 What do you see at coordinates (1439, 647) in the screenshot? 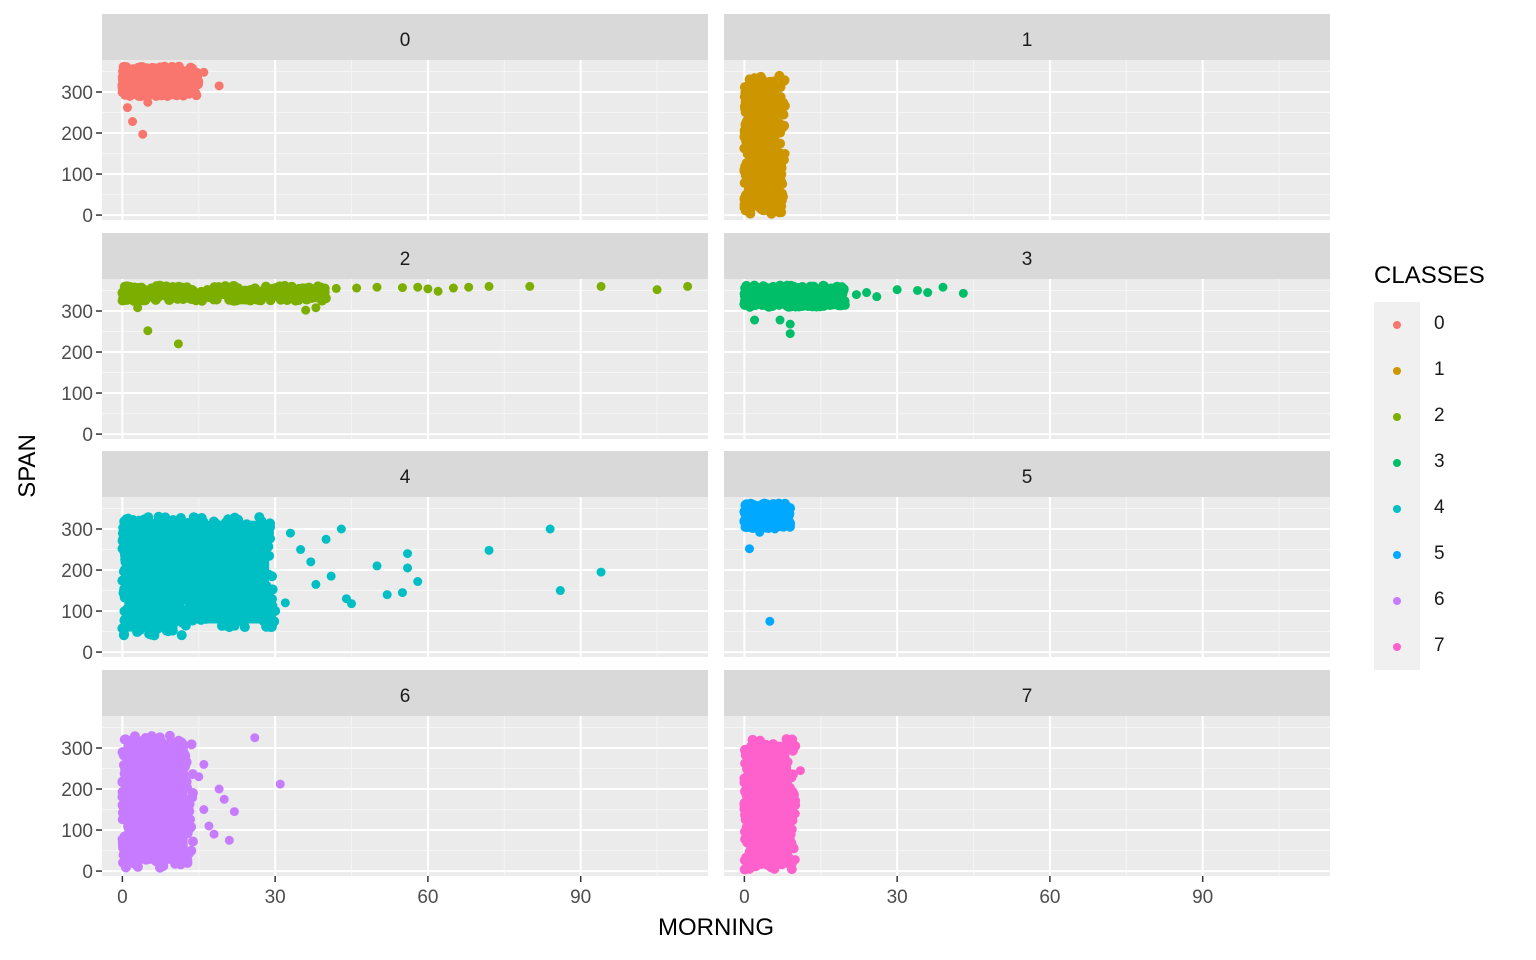
I see `legend-item-7: 7` at bounding box center [1439, 647].